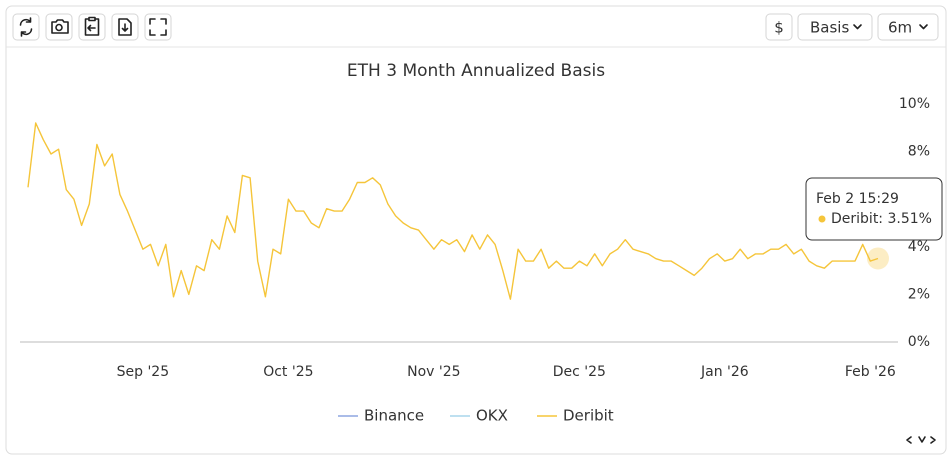  Describe the element at coordinates (724, 372) in the screenshot. I see `x-tick-label: Jan '26` at that location.